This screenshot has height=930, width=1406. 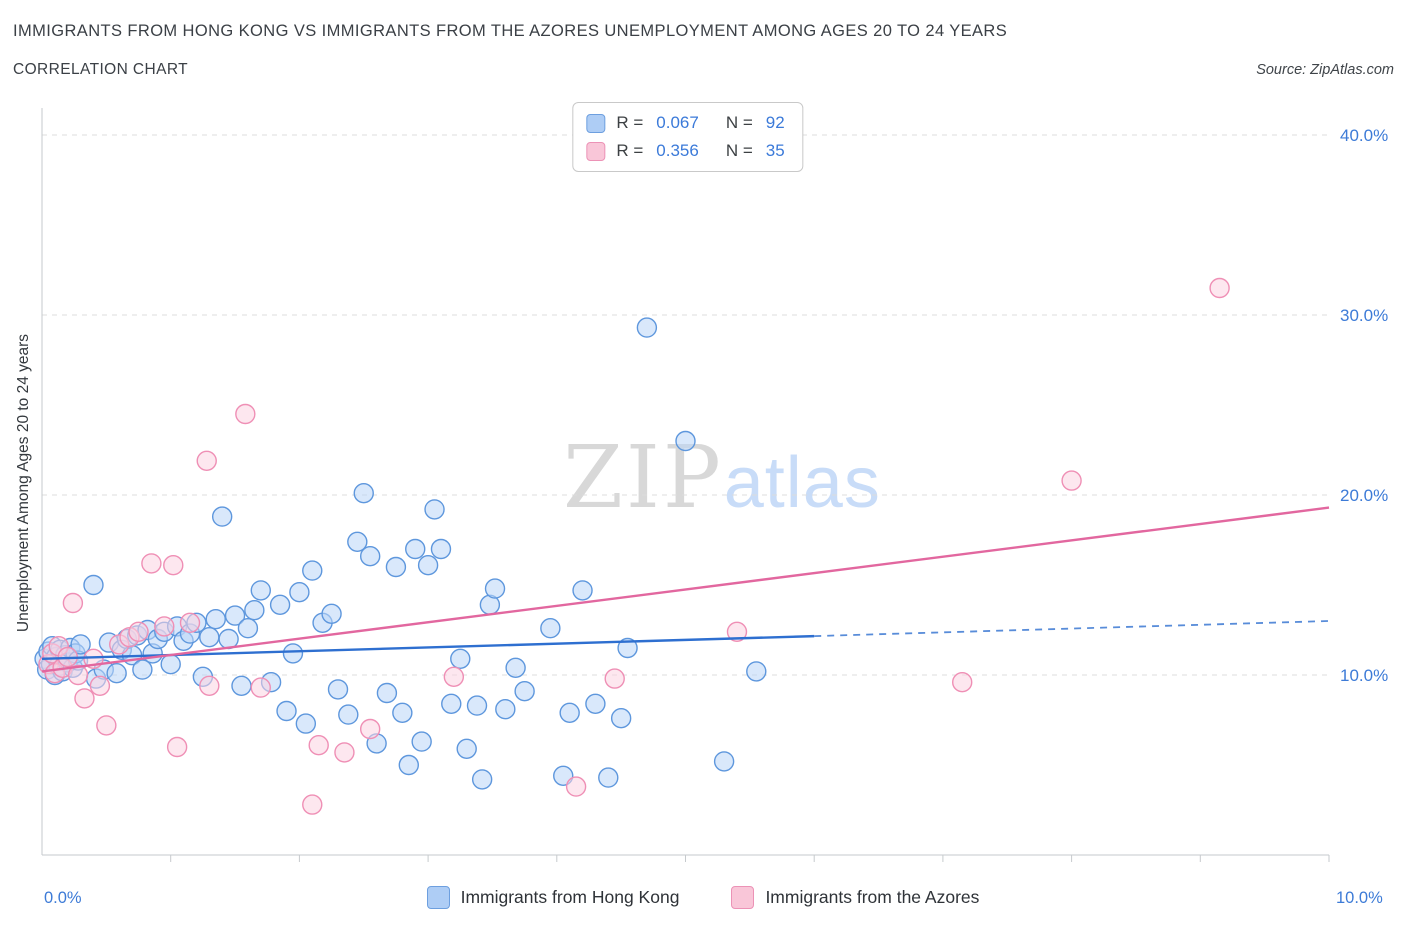 What do you see at coordinates (685, 123) in the screenshot?
I see `legend-row-hongkong: R = 0.067 N = 92` at bounding box center [685, 123].